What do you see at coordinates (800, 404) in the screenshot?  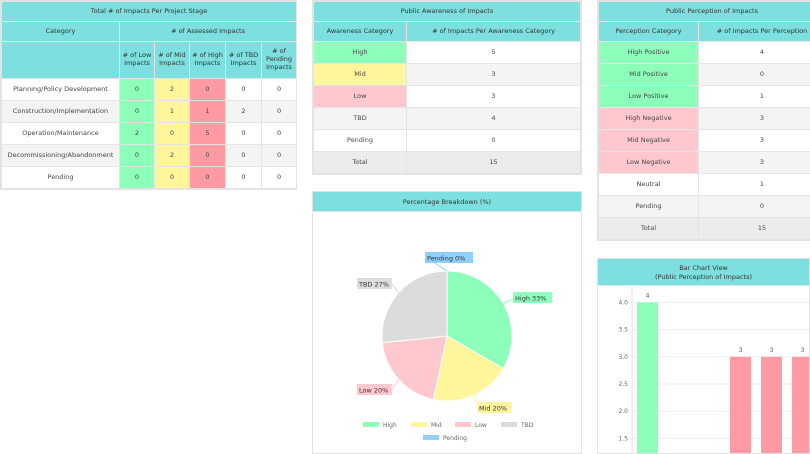 I see `bar-low-negative` at bounding box center [800, 404].